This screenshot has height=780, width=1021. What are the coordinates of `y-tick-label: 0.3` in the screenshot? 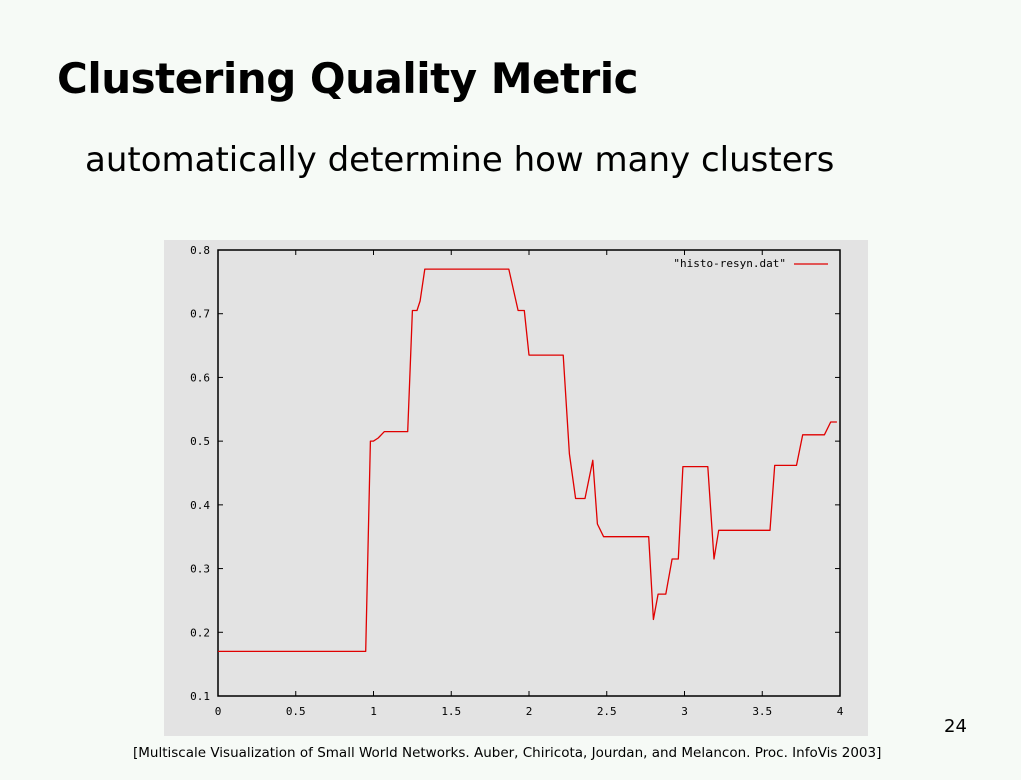 It's located at (200, 569).